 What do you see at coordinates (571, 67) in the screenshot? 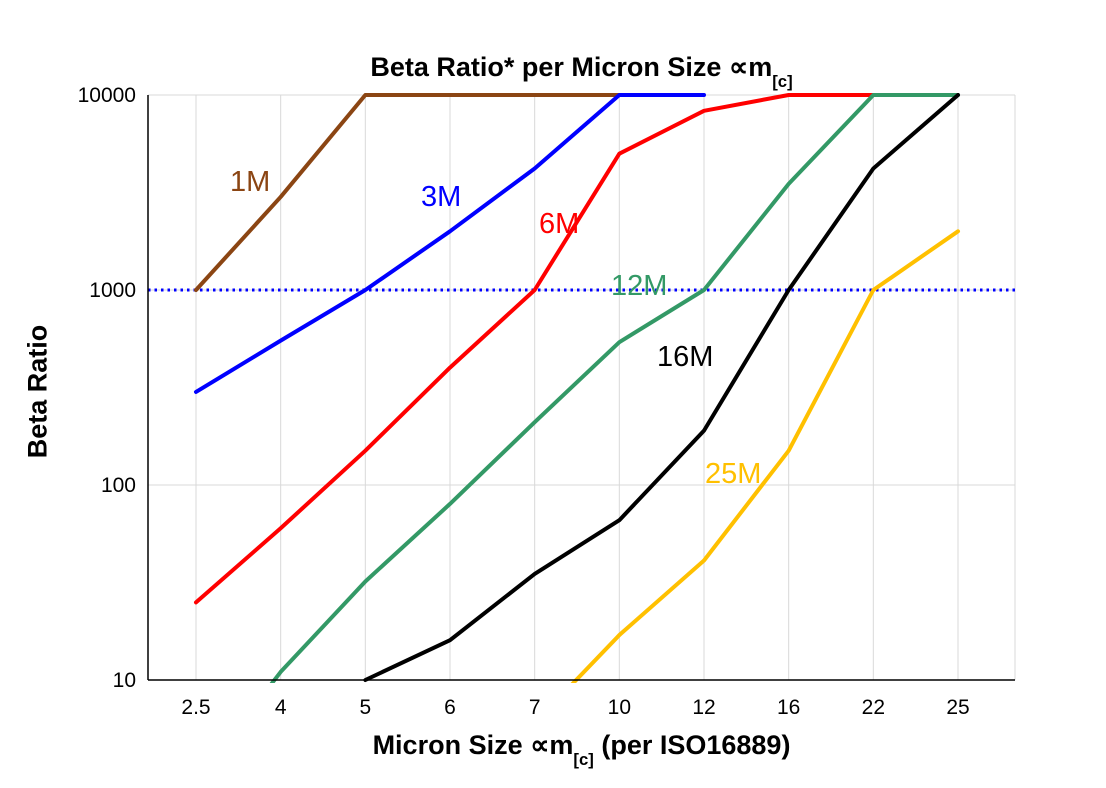
I see `chart-title-text: Beta Ratio* per Micron Size ∝m` at bounding box center [571, 67].